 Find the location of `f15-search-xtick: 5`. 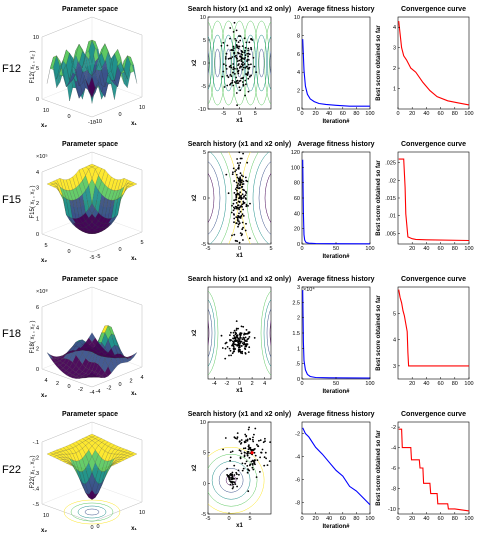

f15-search-xtick: 5 is located at coordinates (270, 249).